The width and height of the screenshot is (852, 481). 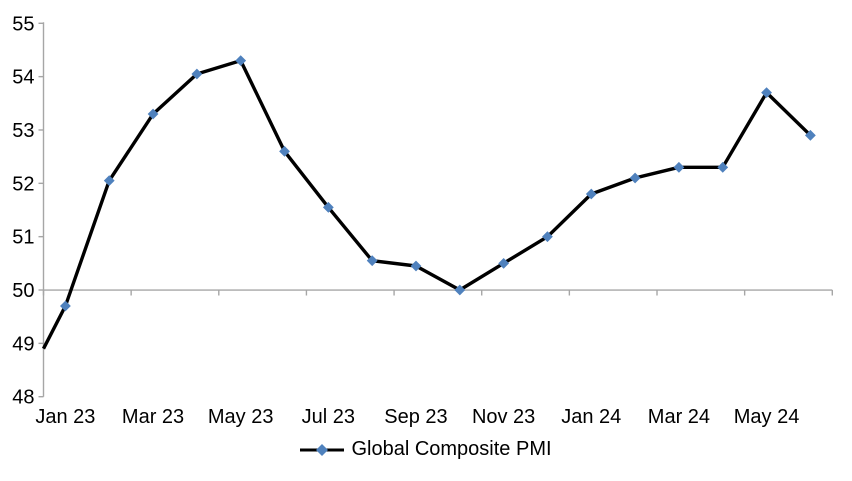 I want to click on x-axis-tick-label: Jul 23, so click(x=328, y=417).